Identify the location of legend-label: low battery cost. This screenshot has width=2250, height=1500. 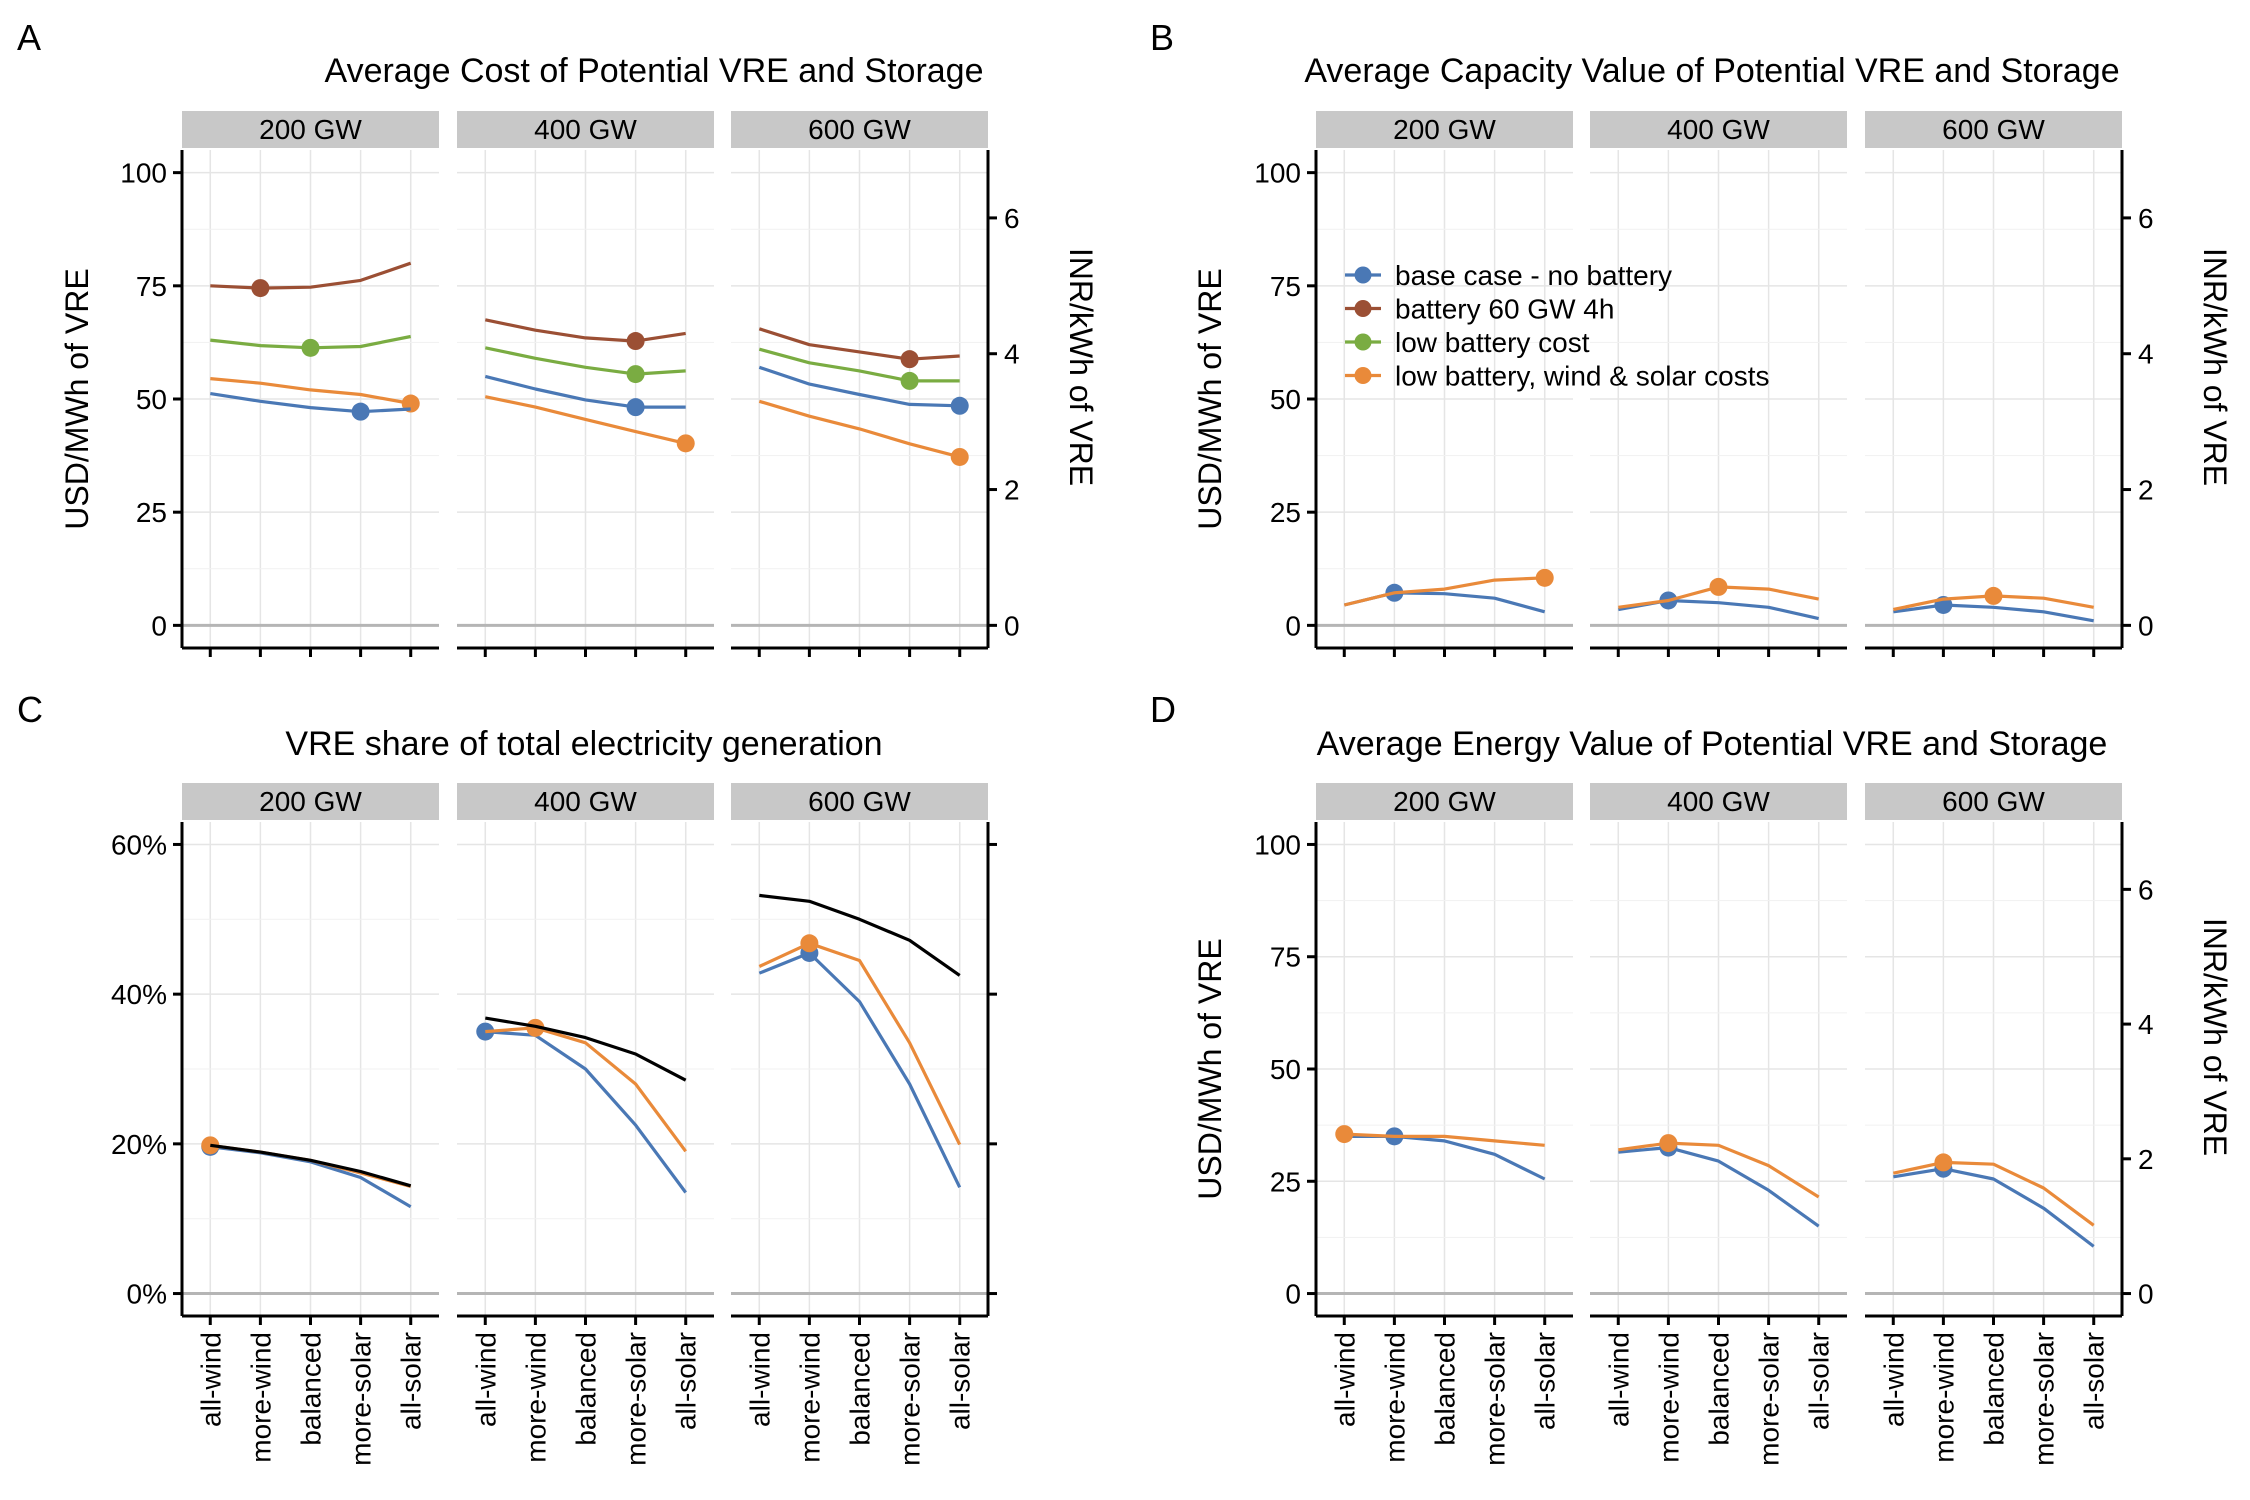
(1492, 342).